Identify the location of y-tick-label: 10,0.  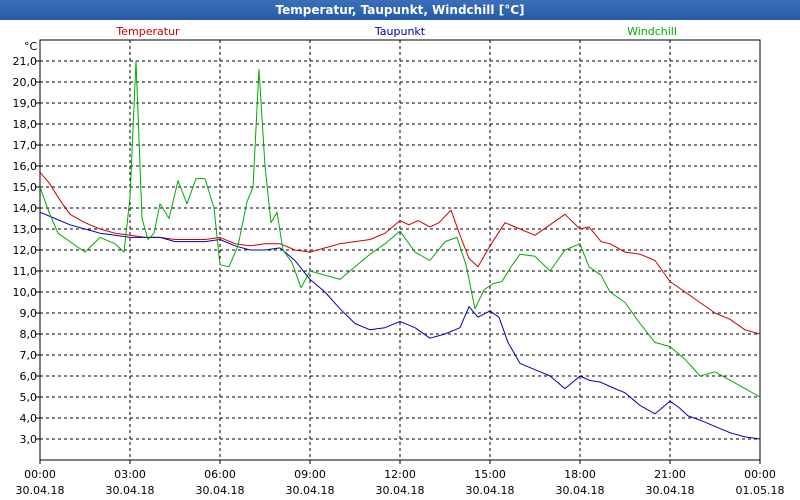
(25, 292).